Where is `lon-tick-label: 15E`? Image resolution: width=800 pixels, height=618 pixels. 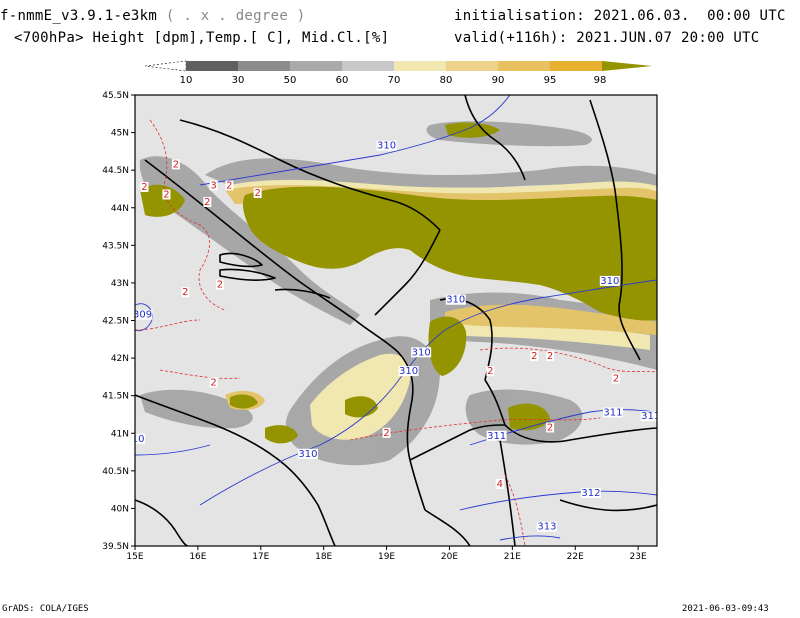
lon-tick-label: 15E is located at coordinates (134, 557).